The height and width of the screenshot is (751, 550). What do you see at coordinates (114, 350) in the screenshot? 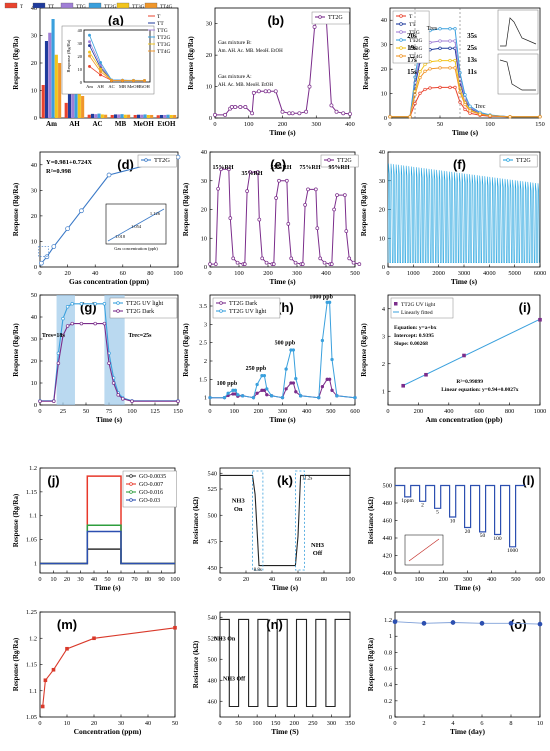
I see `exposure-band` at bounding box center [114, 350].